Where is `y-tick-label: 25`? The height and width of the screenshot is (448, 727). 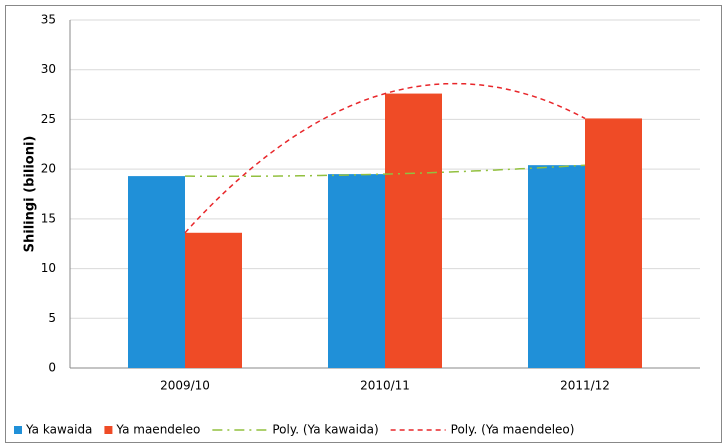 y-tick-label: 25 is located at coordinates (48, 119).